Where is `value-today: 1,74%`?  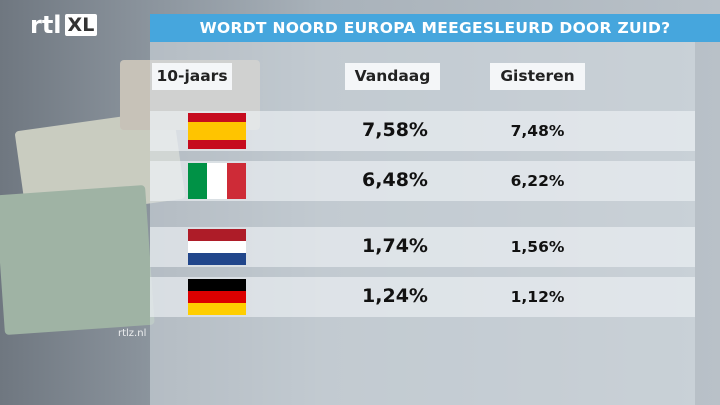
value-today: 1,74% is located at coordinates (395, 246).